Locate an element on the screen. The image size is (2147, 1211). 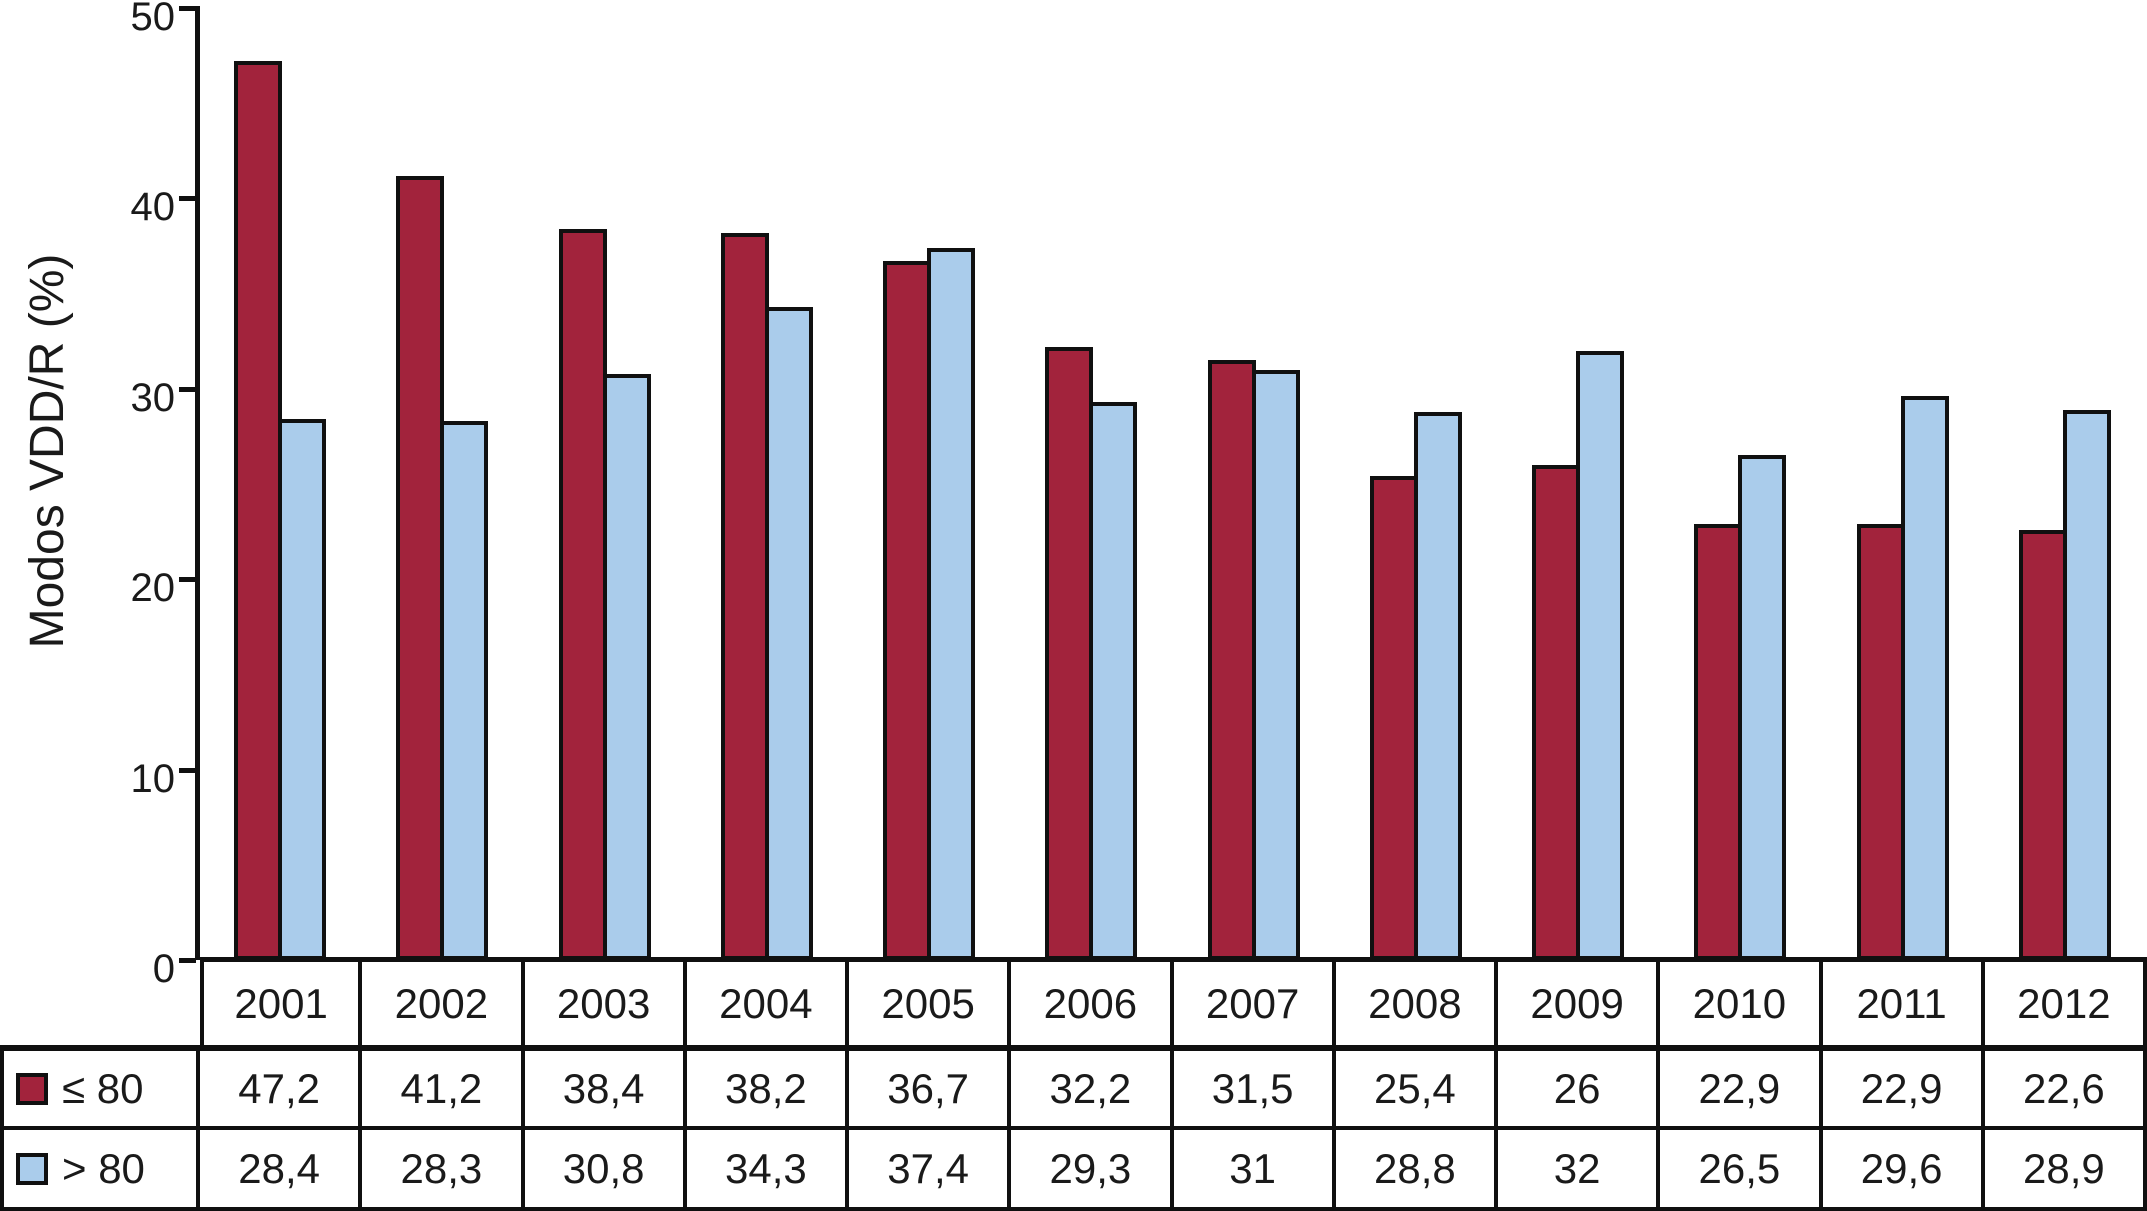
bar-le80-2004 is located at coordinates (744, 596).